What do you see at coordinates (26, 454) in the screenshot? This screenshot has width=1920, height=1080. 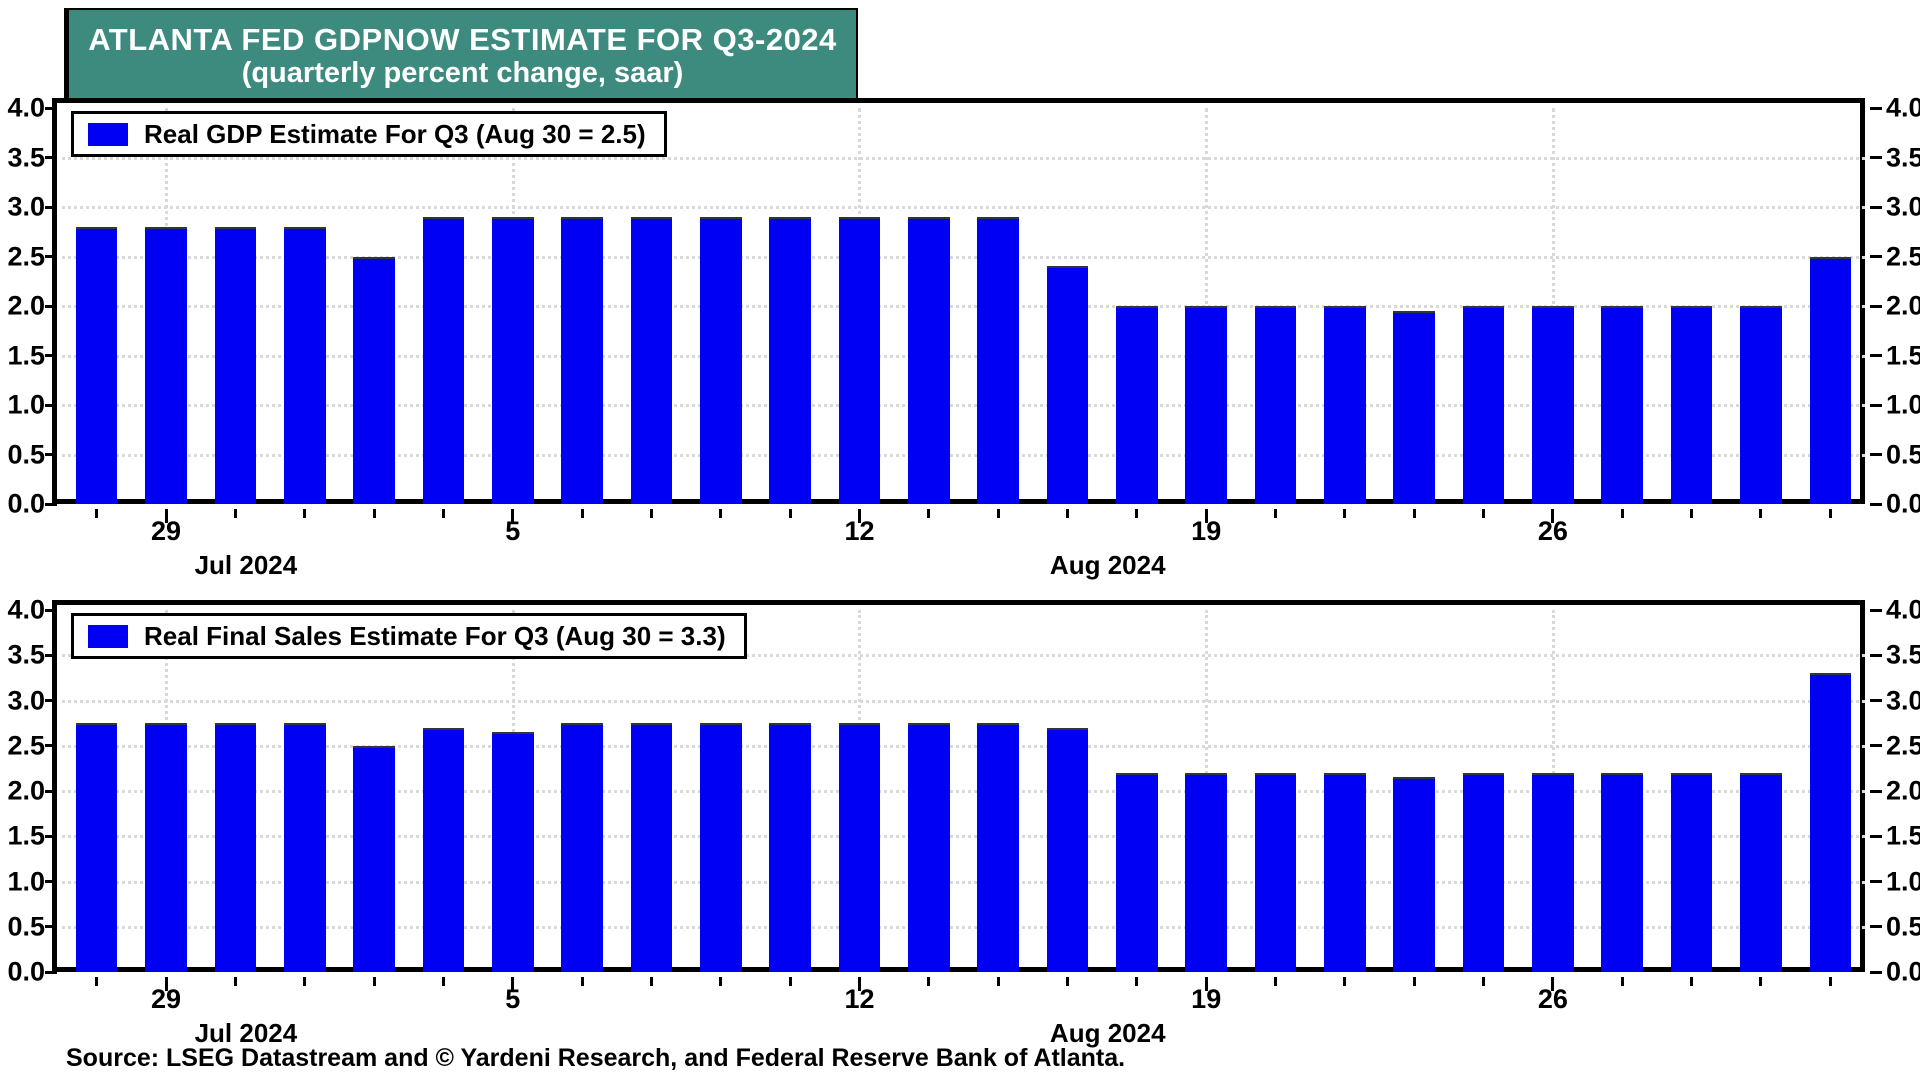 I see `y-axis-label: 0.5` at bounding box center [26, 454].